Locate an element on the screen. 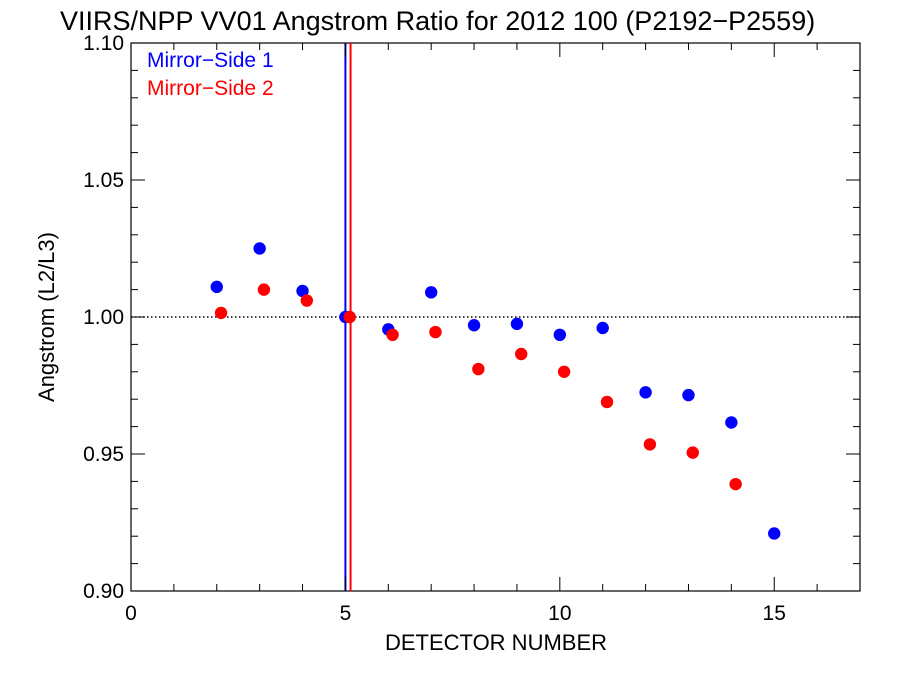  y-tick-label: 0.95 is located at coordinates (103, 454).